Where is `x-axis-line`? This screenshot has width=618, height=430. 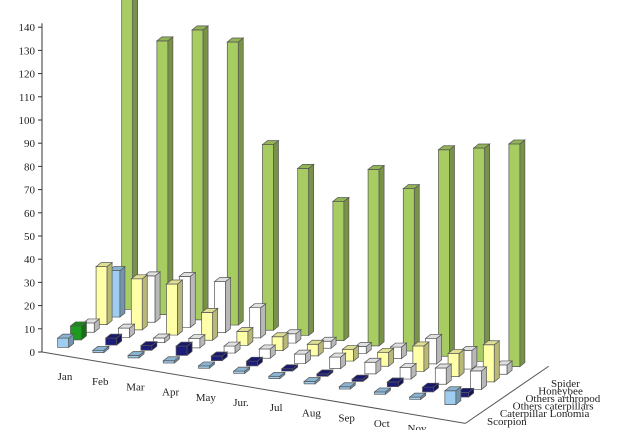 x-axis-line is located at coordinates (253, 387).